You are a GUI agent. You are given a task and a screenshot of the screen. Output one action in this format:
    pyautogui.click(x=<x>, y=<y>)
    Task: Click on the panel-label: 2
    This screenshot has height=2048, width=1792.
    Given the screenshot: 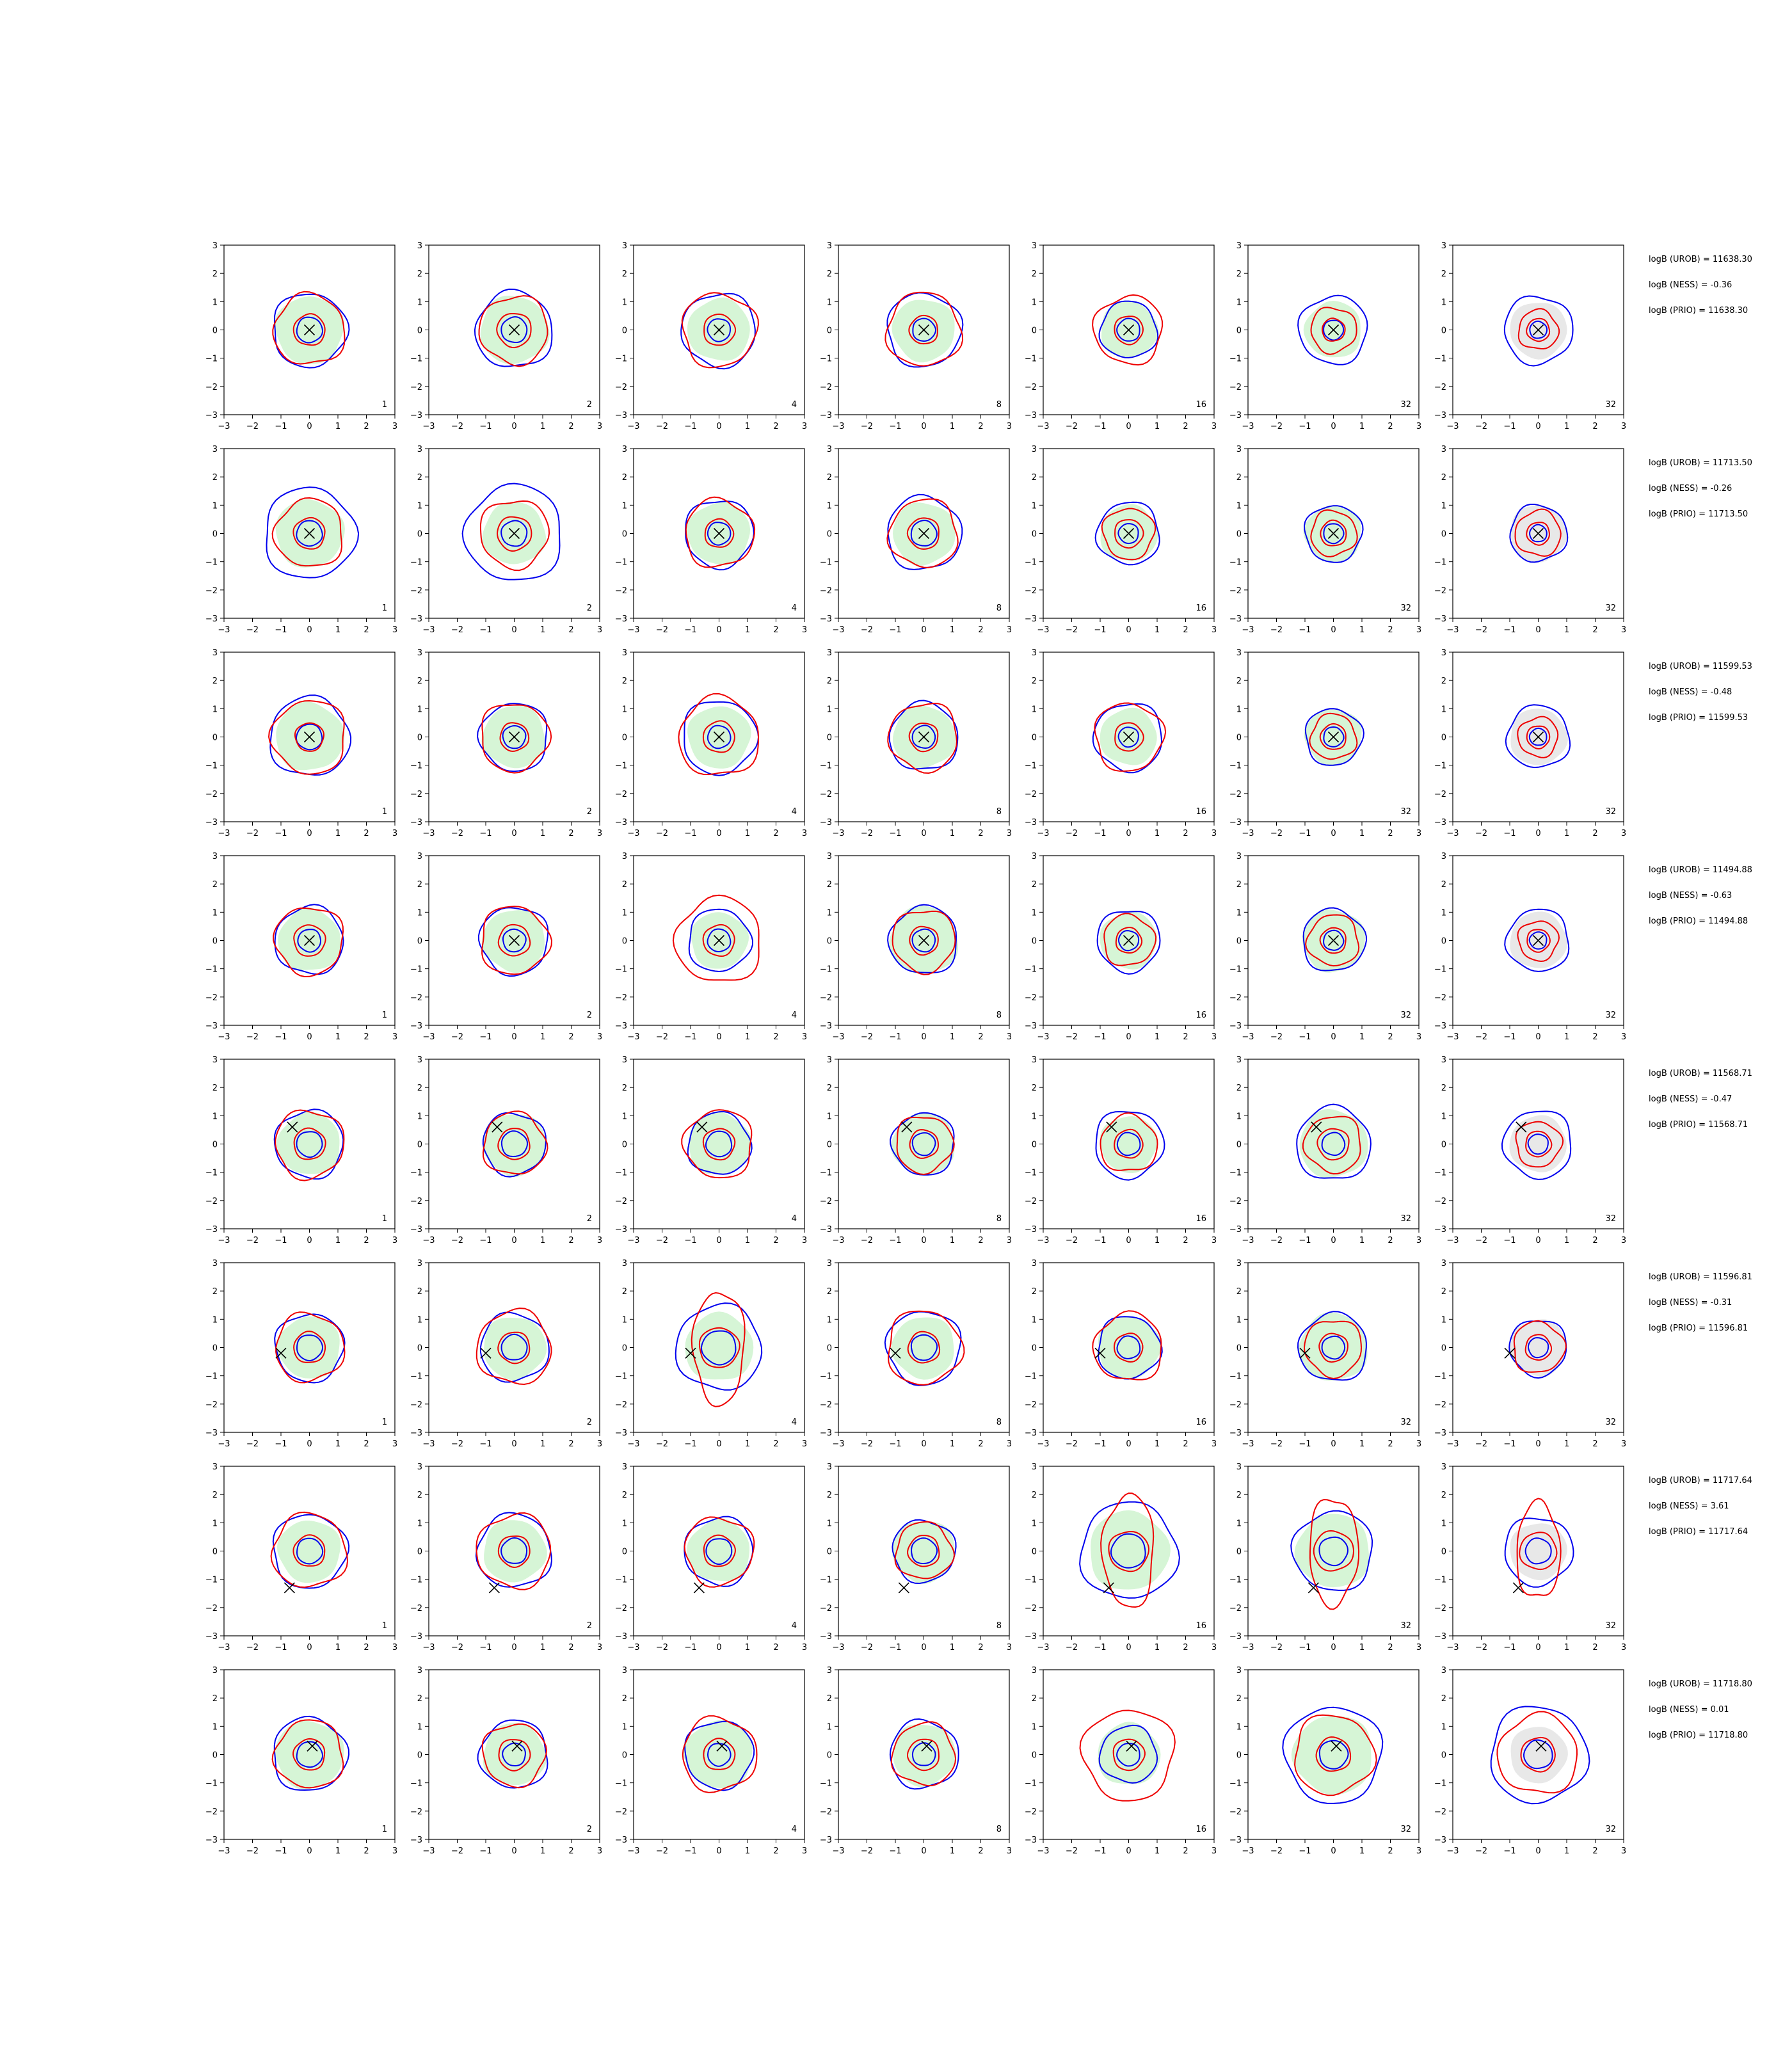 What is the action you would take?
    pyautogui.click(x=589, y=1015)
    